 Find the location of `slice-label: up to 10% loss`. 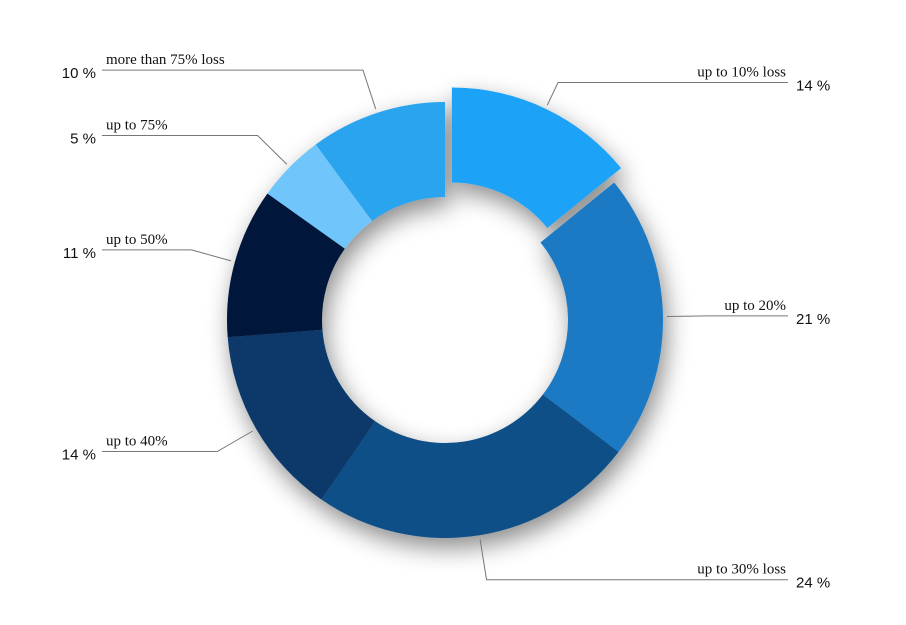

slice-label: up to 10% loss is located at coordinates (741, 73).